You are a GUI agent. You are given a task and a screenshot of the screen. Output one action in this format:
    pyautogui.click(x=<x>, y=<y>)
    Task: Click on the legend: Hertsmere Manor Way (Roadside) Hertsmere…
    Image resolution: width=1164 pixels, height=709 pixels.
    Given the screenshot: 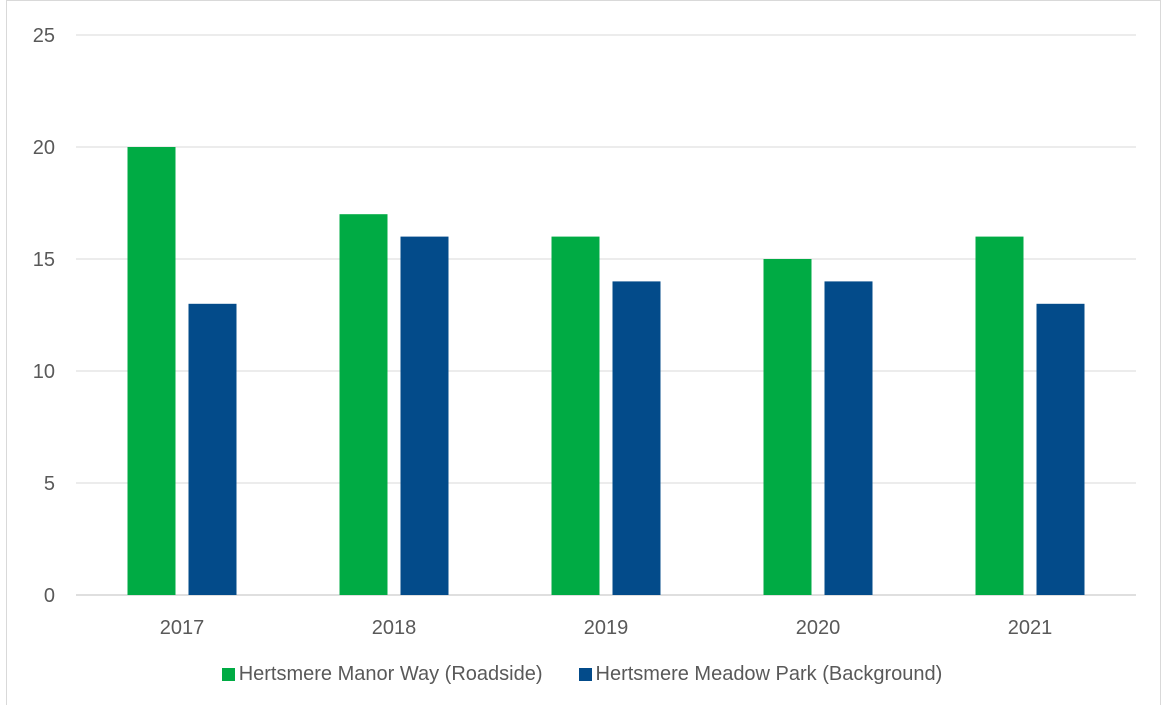 What is the action you would take?
    pyautogui.click(x=582, y=674)
    